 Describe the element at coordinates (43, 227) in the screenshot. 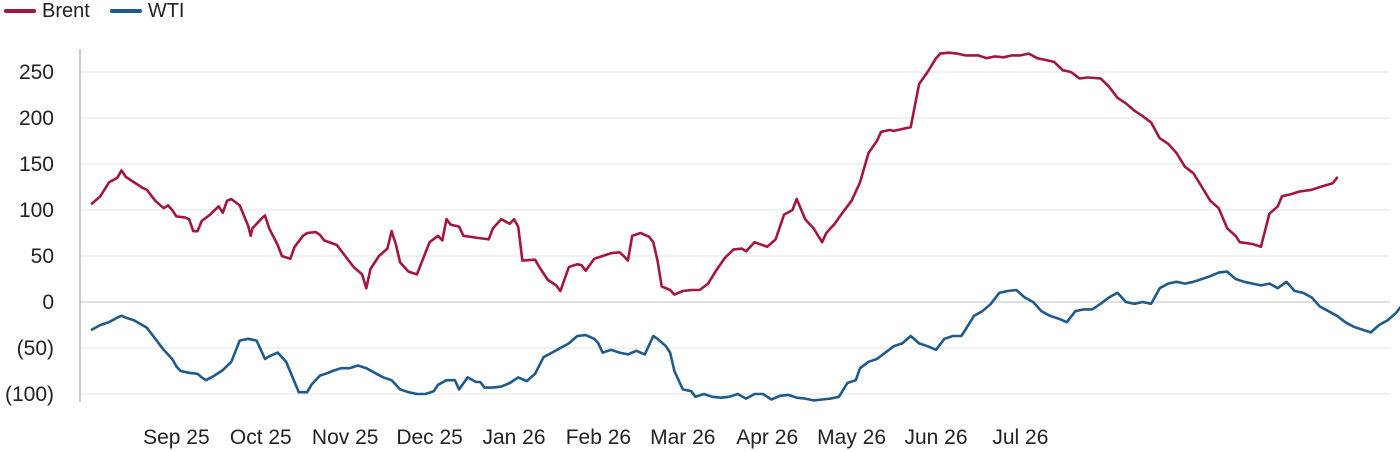

I see `y-axis: 250 200 150 100 50 0 (50) (100)` at that location.